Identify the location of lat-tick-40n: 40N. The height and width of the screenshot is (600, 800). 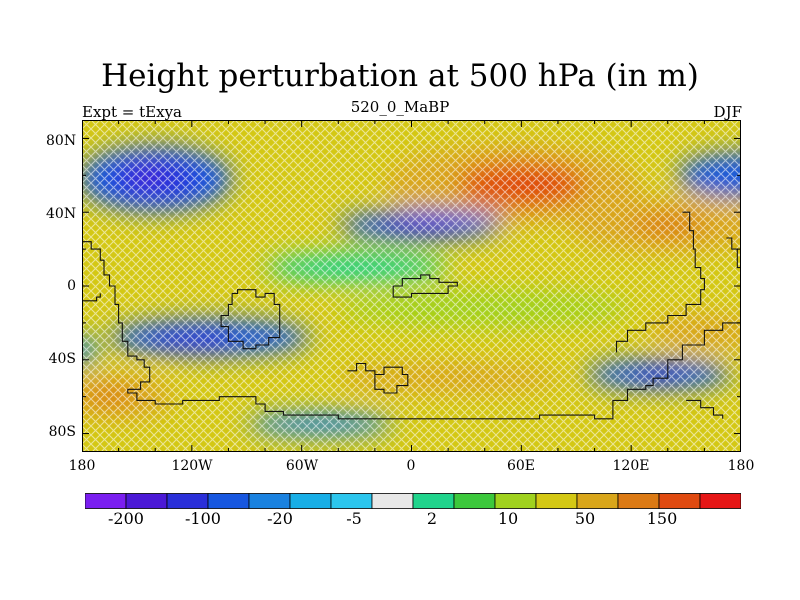
(61, 214).